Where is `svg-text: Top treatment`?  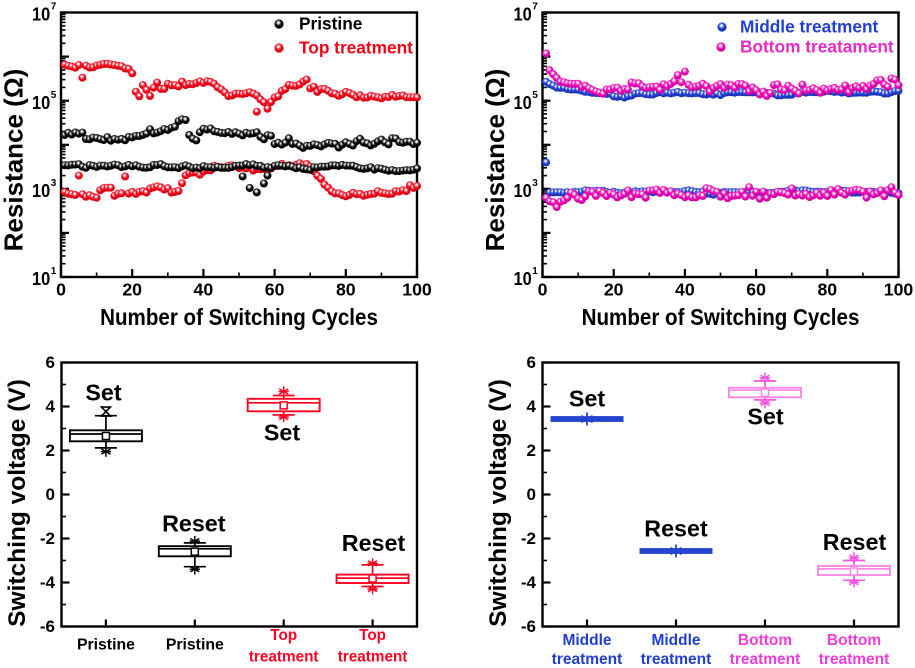
svg-text: Top treatment is located at coordinates (356, 48).